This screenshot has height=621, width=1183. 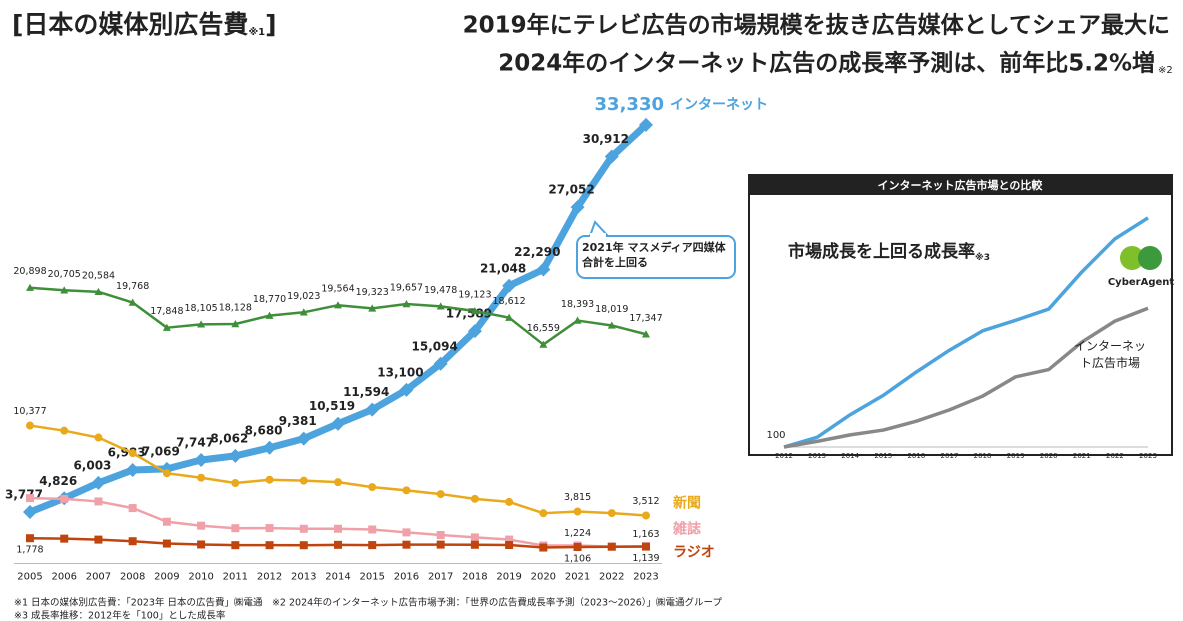 I want to click on logo-mark, so click(x=1150, y=258).